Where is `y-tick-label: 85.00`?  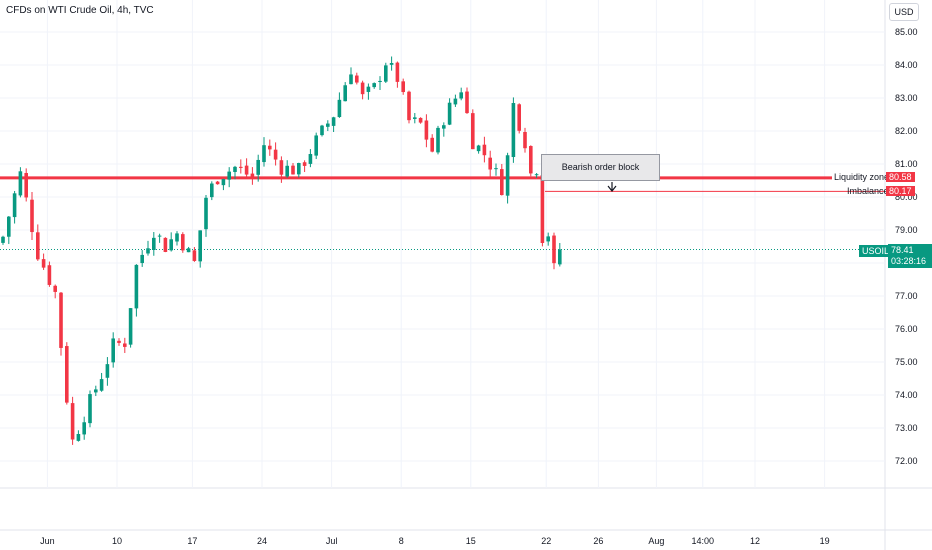
y-tick-label: 85.00 is located at coordinates (906, 32).